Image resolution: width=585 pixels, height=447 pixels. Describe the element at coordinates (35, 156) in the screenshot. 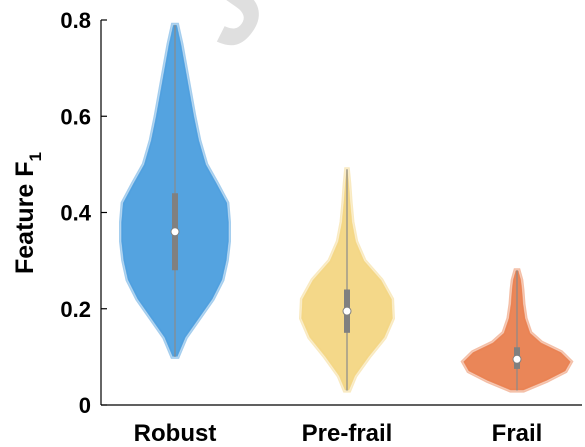

I see `y-axis-label-subscript: 1` at that location.